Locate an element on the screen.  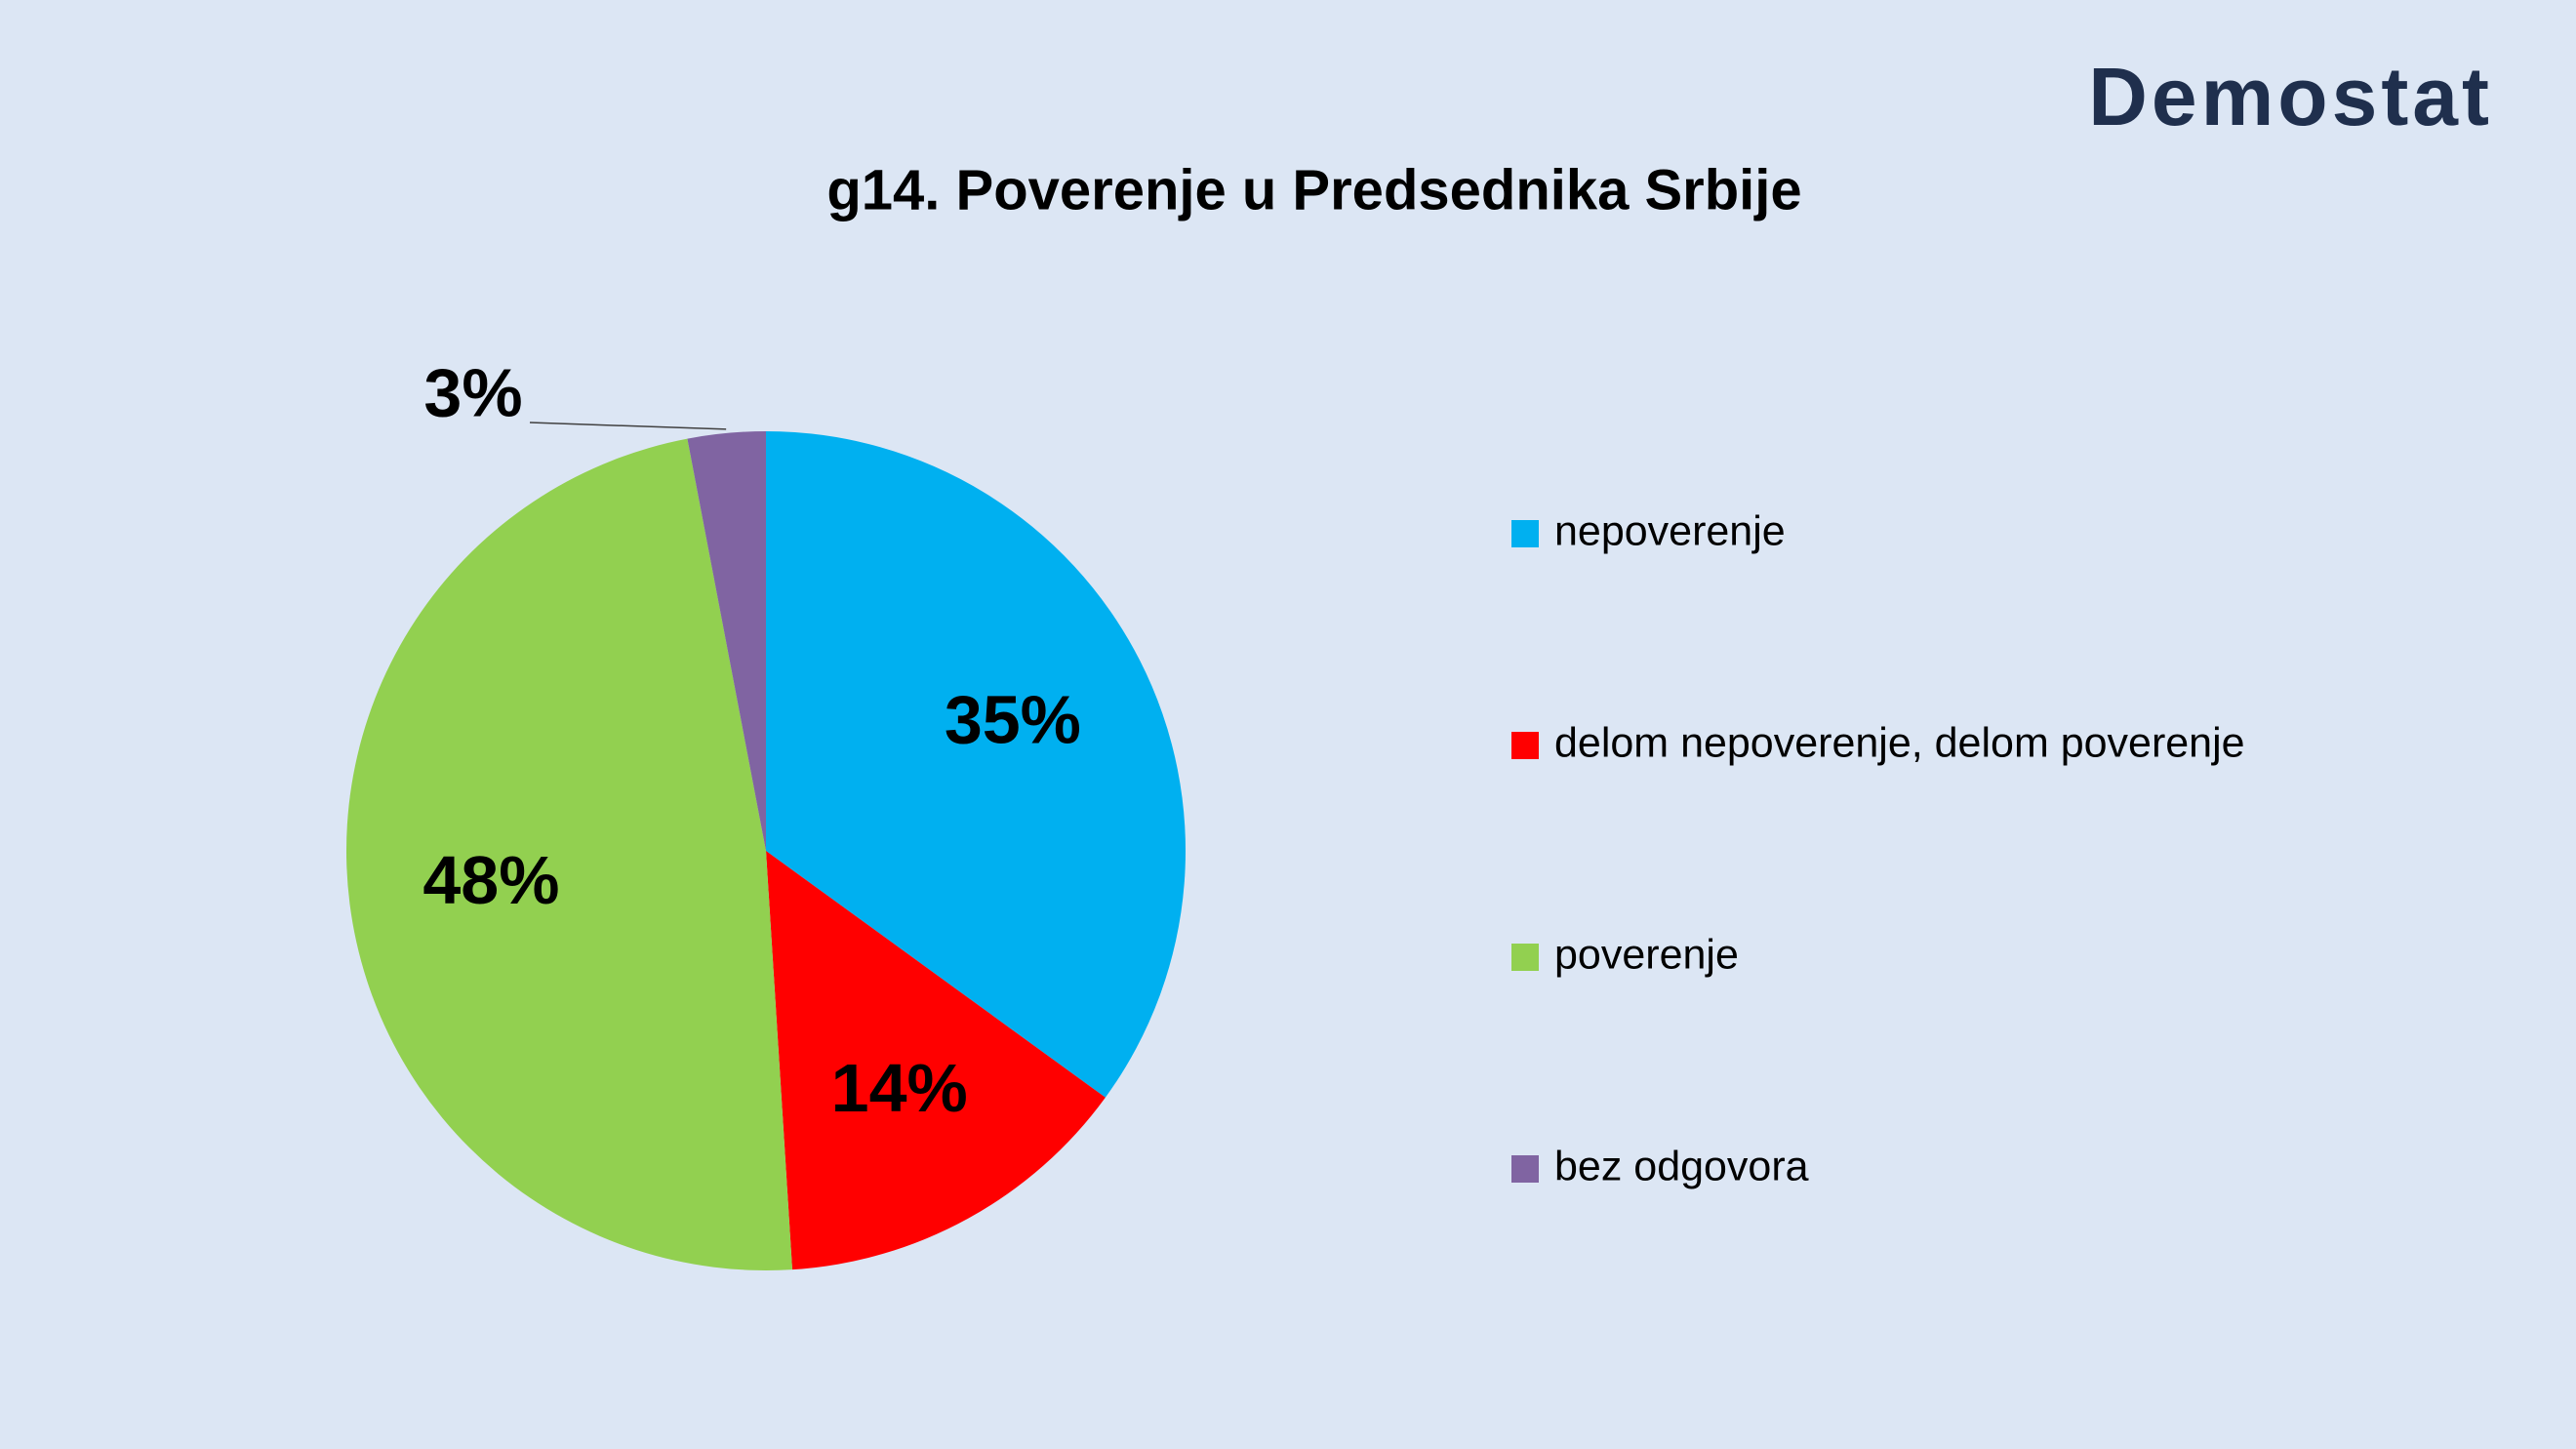
legend-label: bez odgovora is located at coordinates (1681, 1166).